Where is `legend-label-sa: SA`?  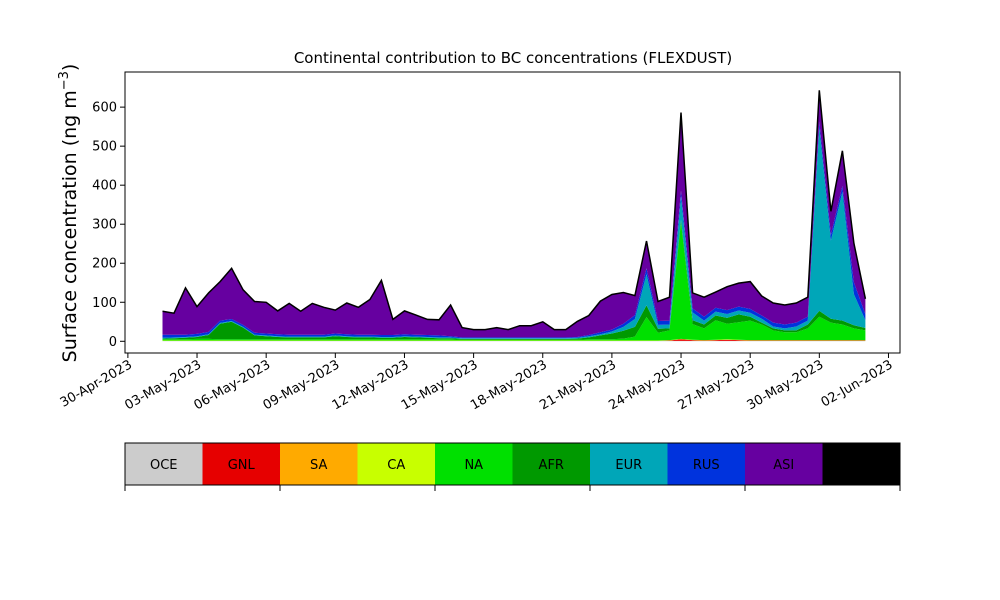
legend-label-sa: SA is located at coordinates (318, 465).